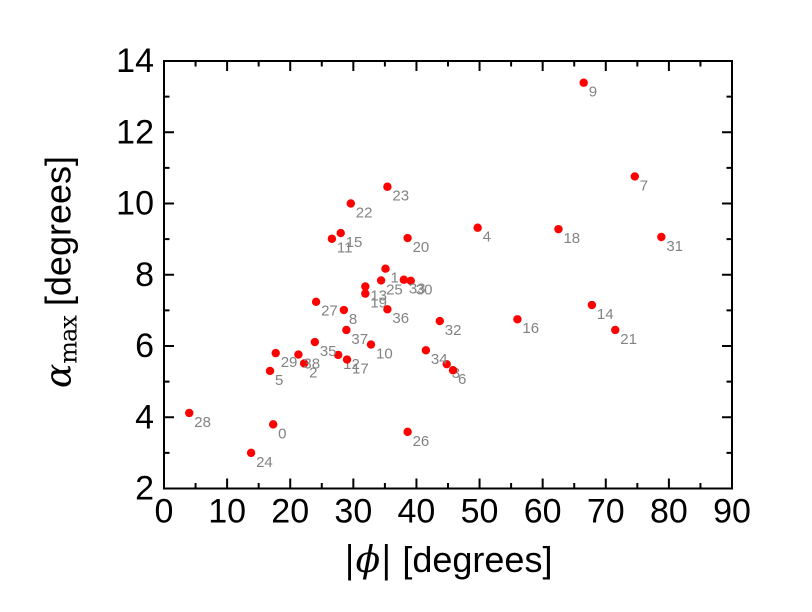 The width and height of the screenshot is (812, 612). What do you see at coordinates (202, 422) in the screenshot?
I see `point-label: 28` at bounding box center [202, 422].